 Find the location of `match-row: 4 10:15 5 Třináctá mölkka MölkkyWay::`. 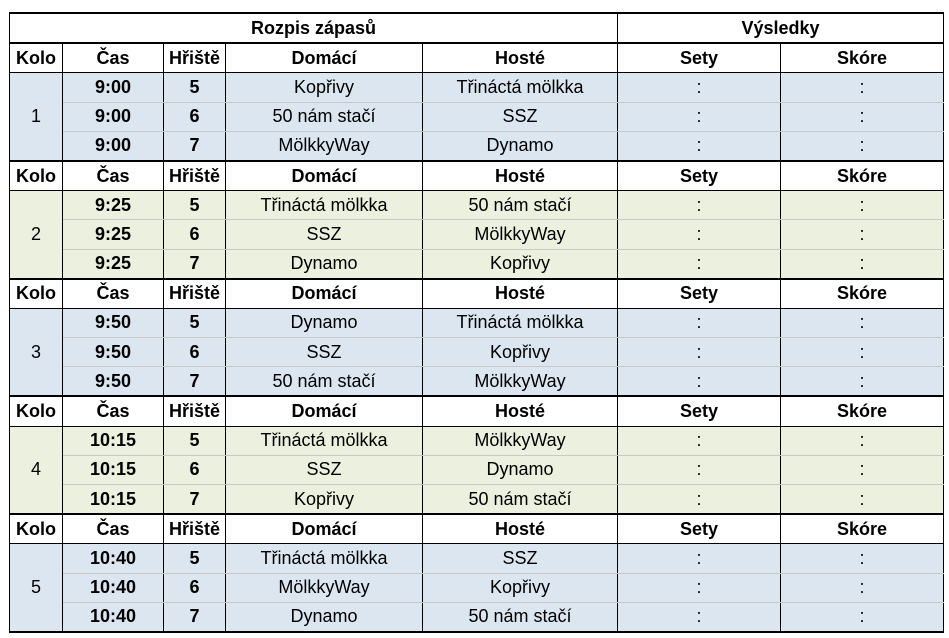

match-row: 4 10:15 5 Třináctá mölkka MölkkyWay:: is located at coordinates (477, 470).